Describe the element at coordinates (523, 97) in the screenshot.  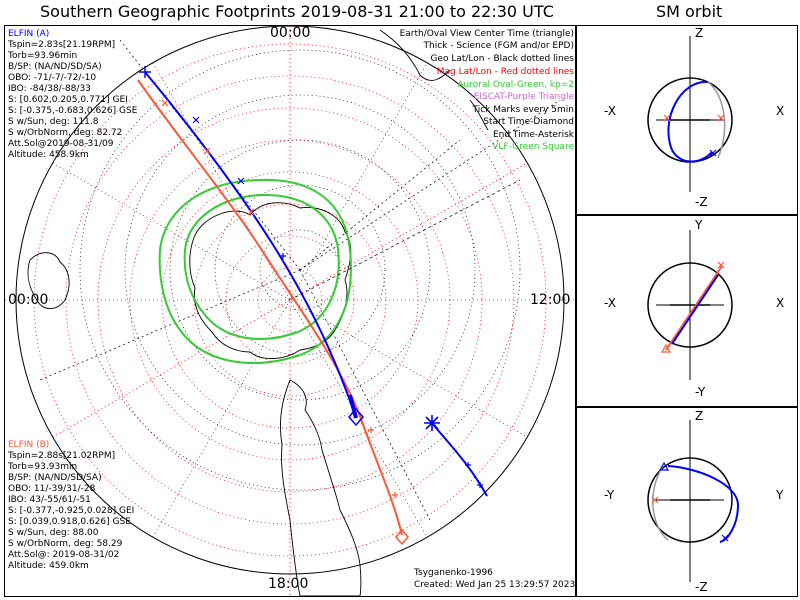
I see `legend-item: EISCAT-Purple Triangle` at that location.